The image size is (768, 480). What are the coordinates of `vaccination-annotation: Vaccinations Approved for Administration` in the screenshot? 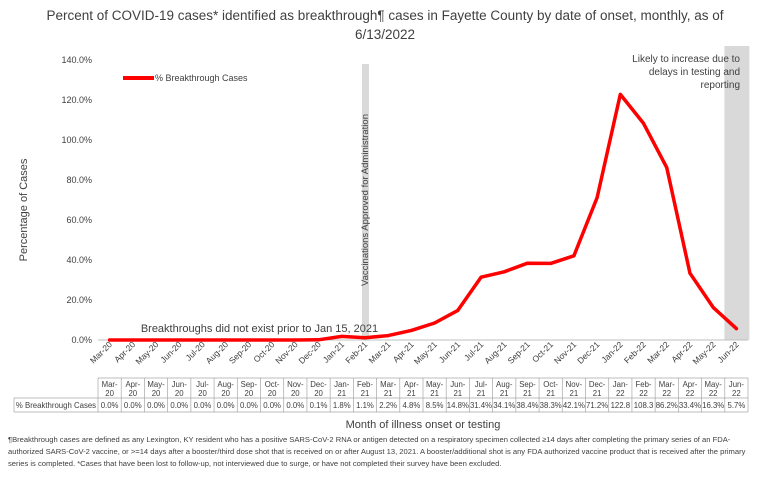 It's located at (365, 200).